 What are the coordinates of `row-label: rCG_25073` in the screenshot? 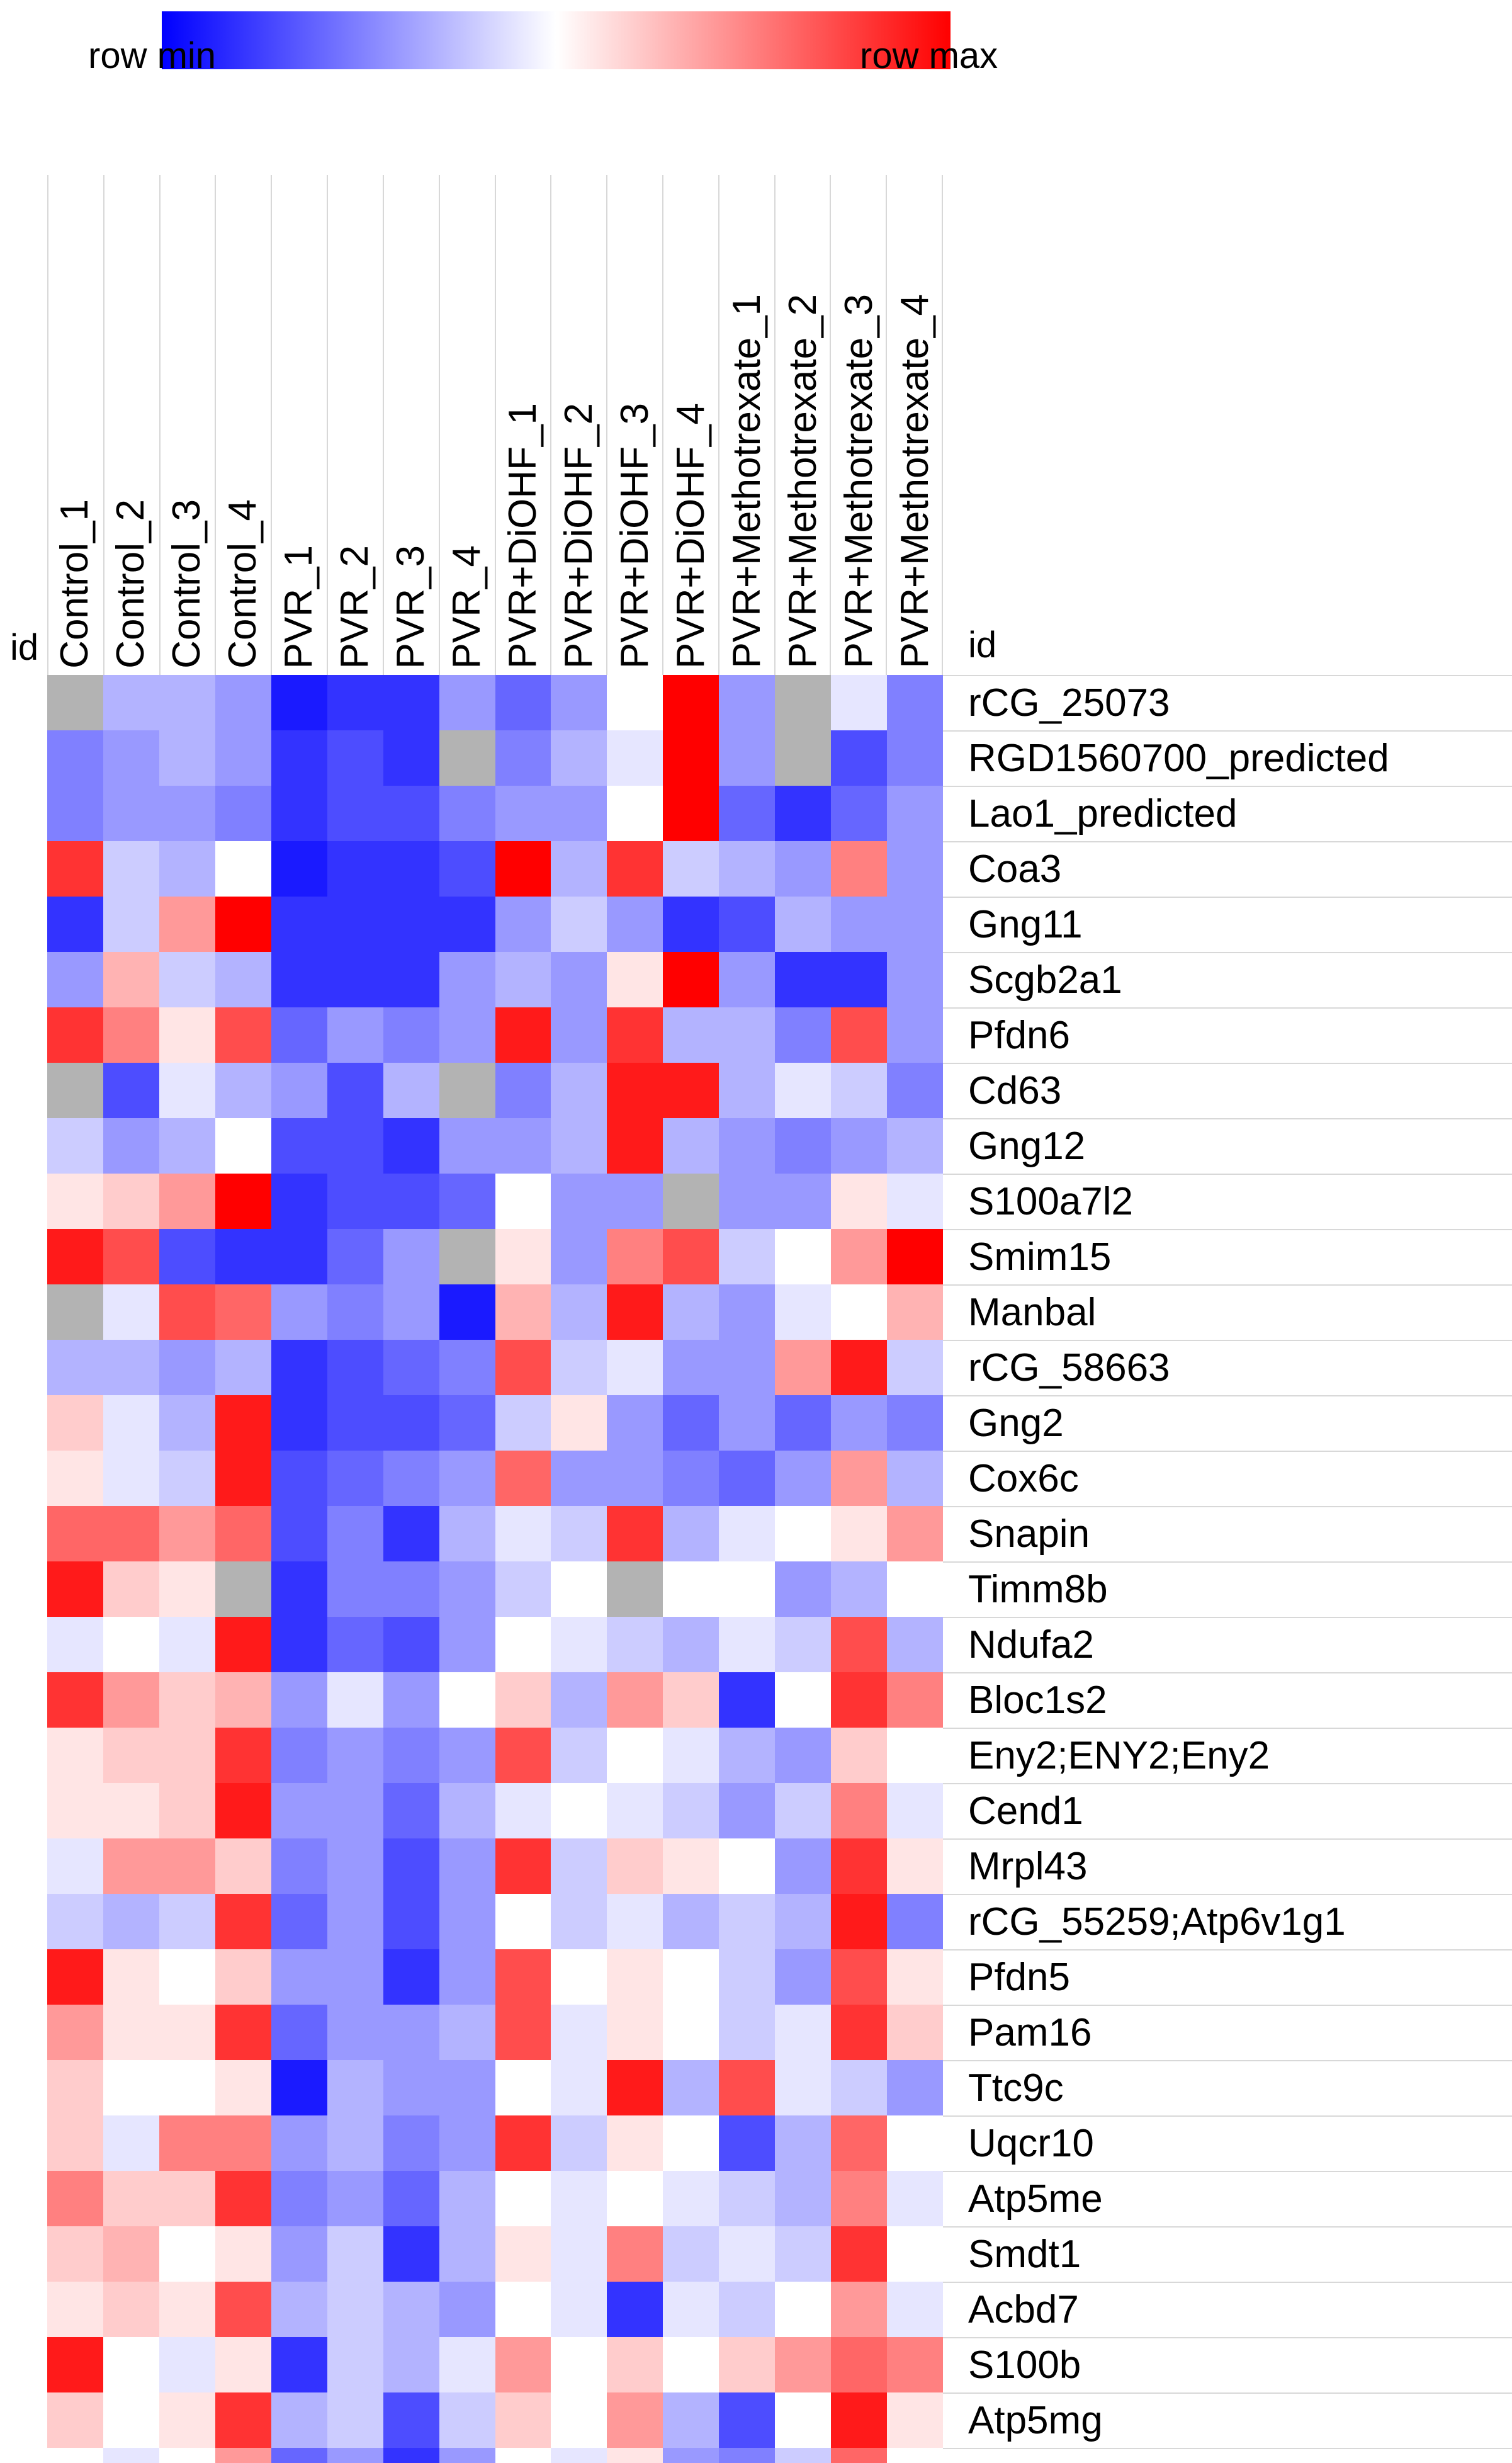 It's located at (1227, 704).